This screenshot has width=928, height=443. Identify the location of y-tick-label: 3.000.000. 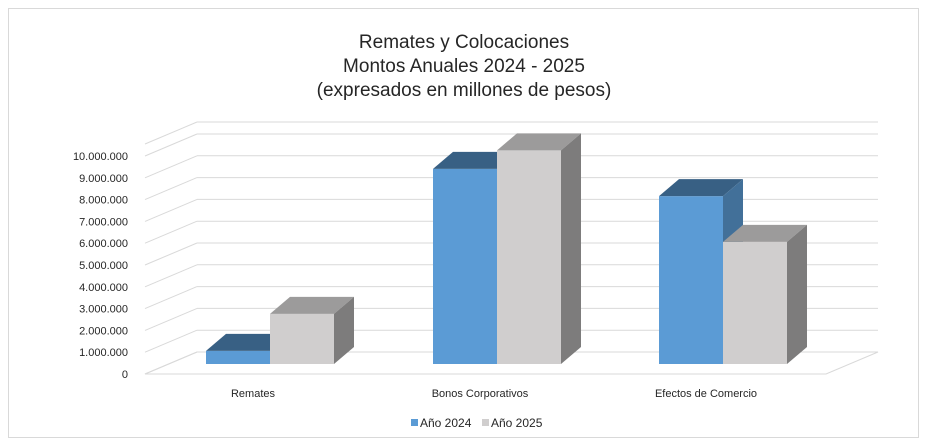
(103, 310).